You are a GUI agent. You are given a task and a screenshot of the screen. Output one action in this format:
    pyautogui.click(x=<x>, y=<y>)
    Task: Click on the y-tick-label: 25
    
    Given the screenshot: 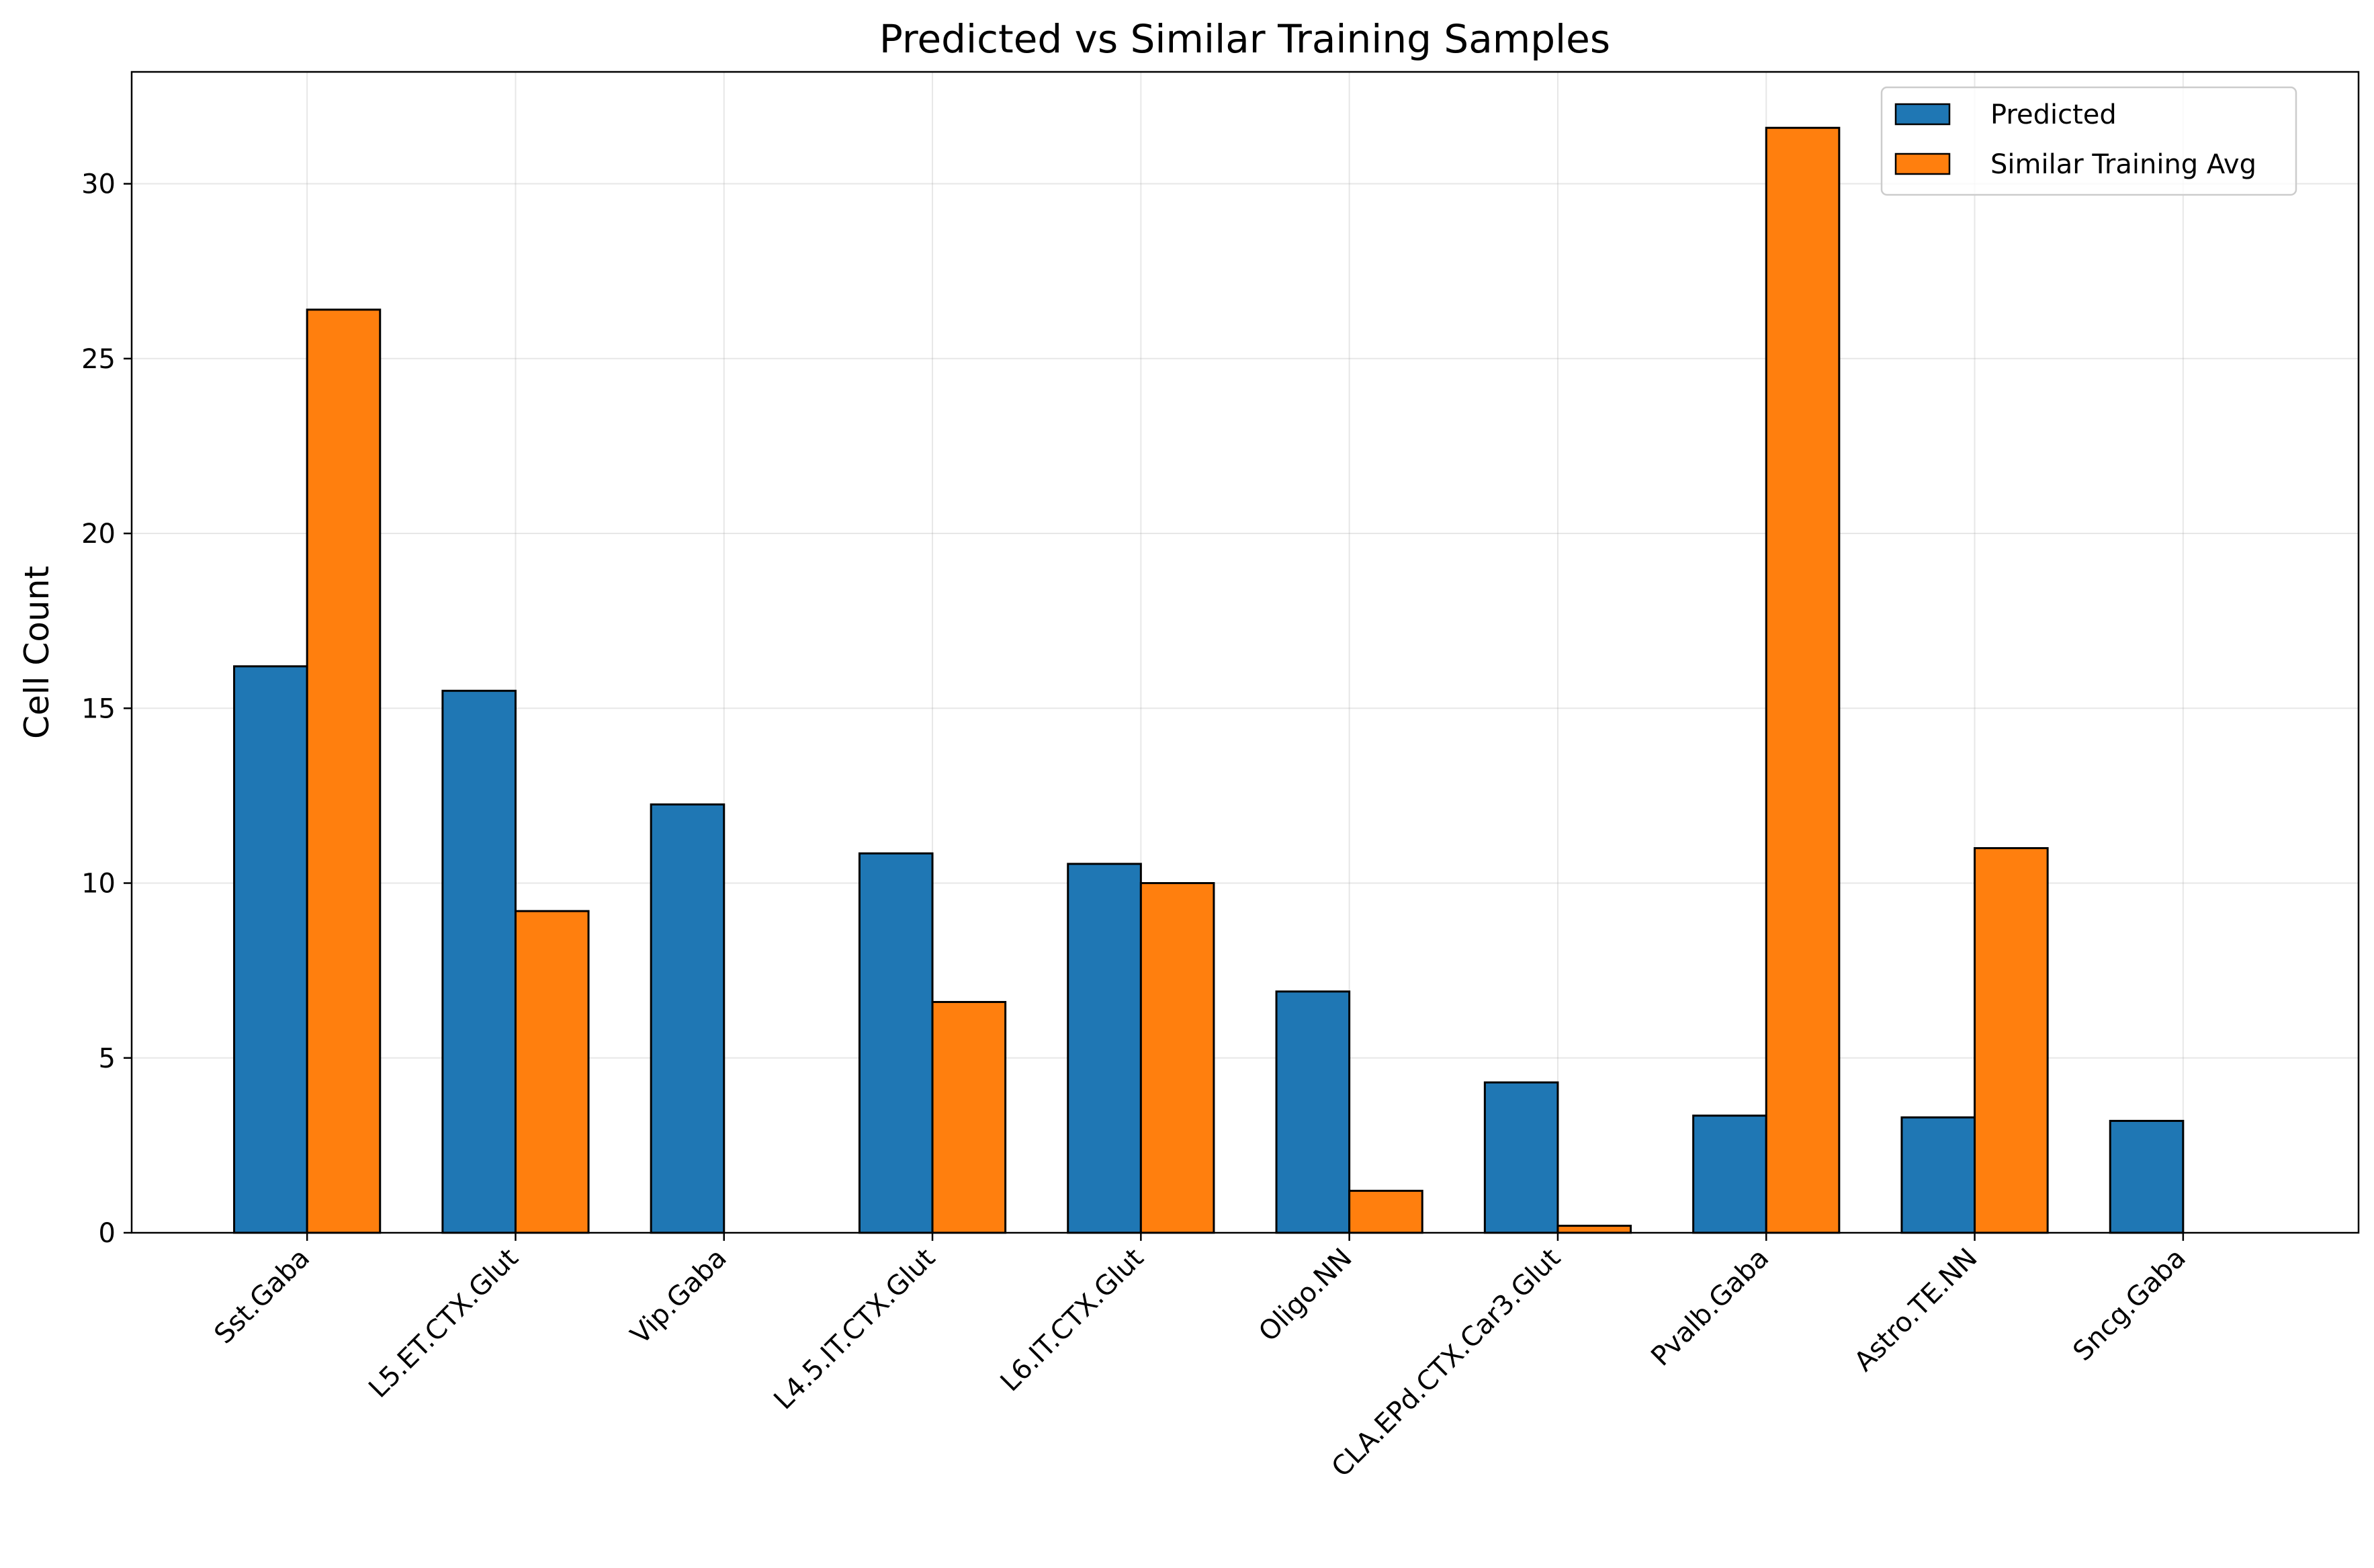 What is the action you would take?
    pyautogui.click(x=98, y=359)
    